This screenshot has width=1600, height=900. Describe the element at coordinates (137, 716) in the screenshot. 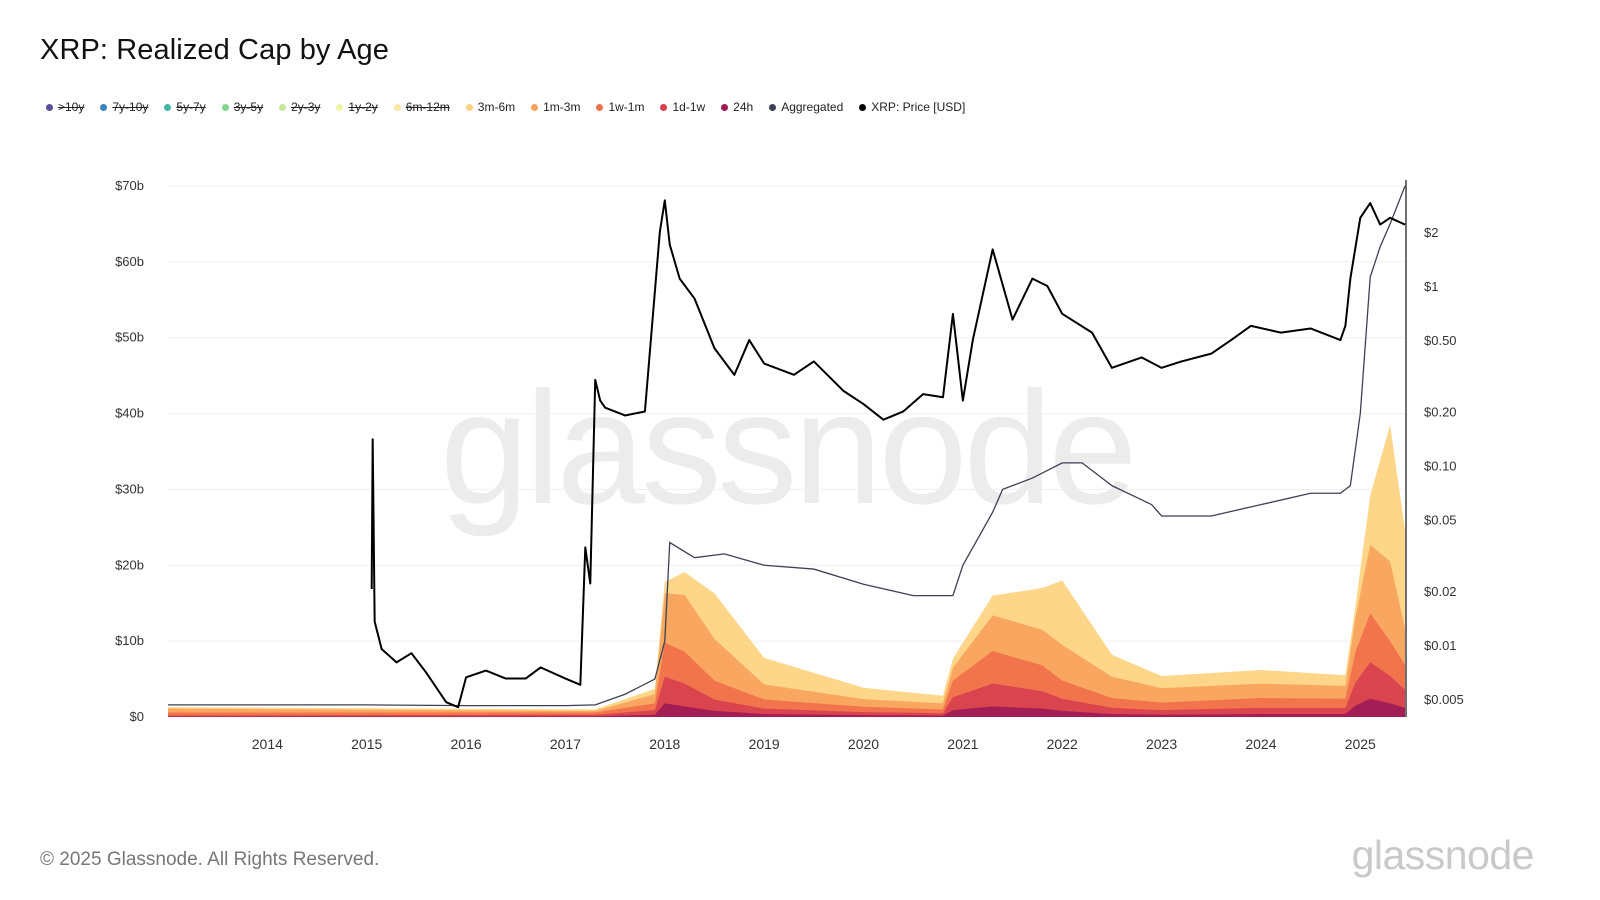

I see `y-tick-label: $0` at that location.